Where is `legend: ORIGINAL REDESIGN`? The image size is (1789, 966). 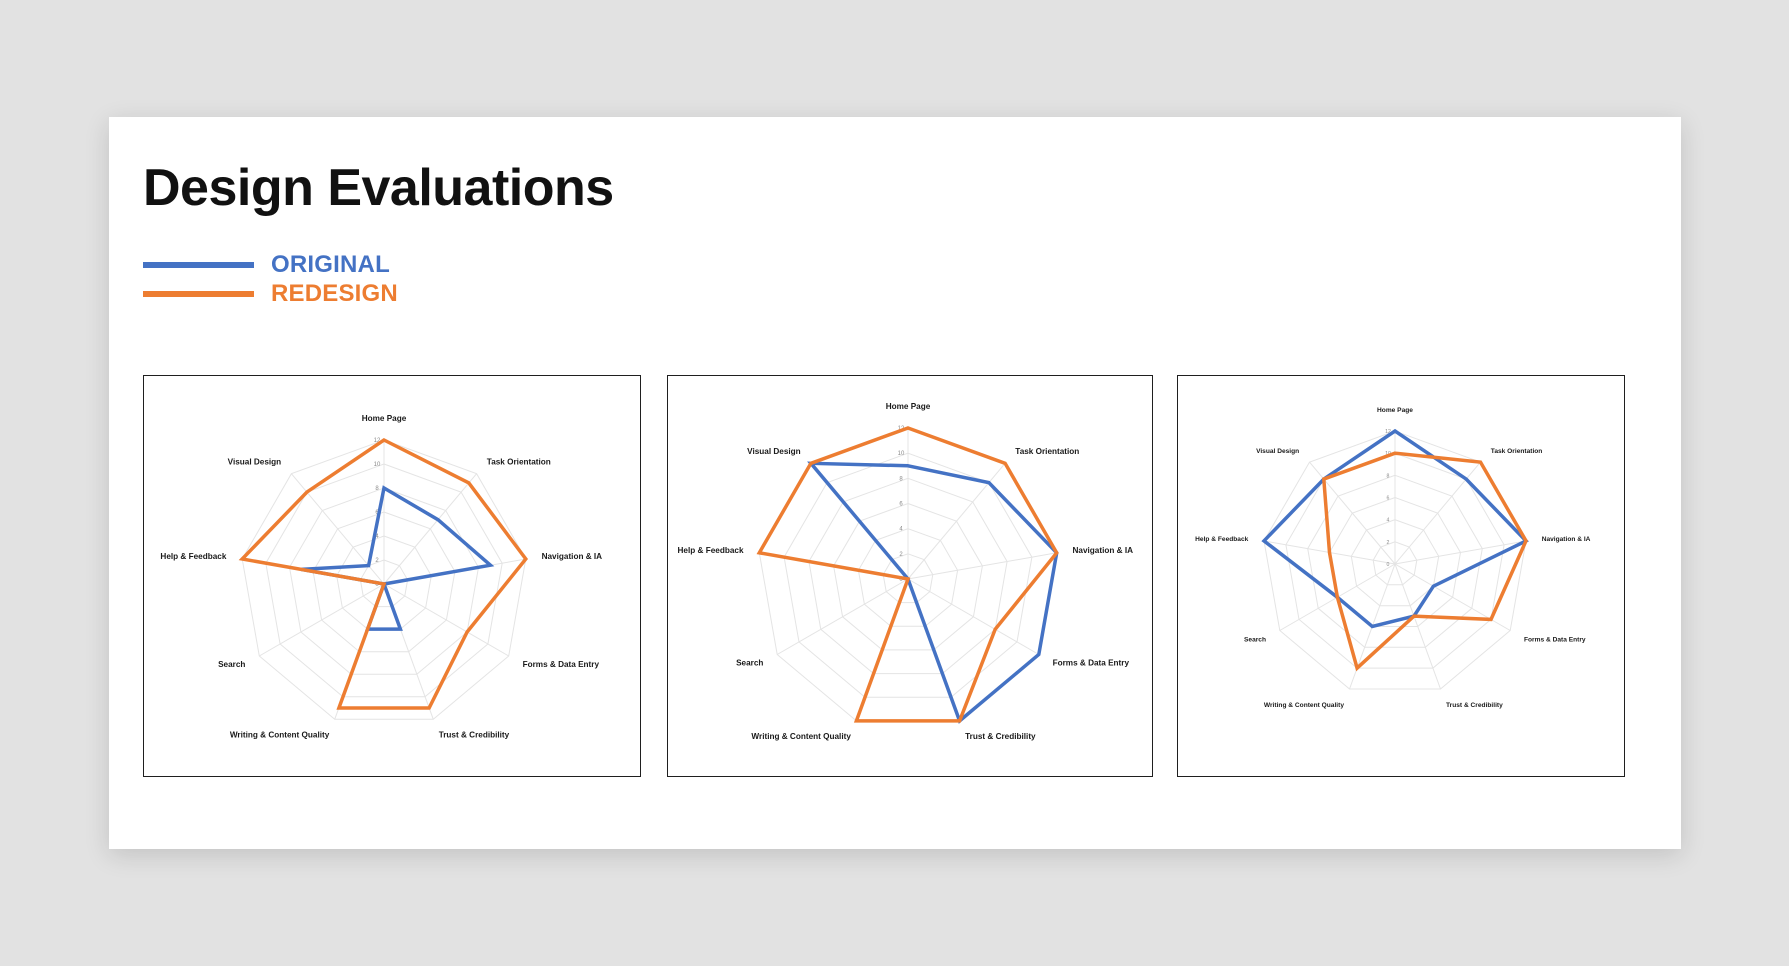 legend: ORIGINAL REDESIGN is located at coordinates (270, 279).